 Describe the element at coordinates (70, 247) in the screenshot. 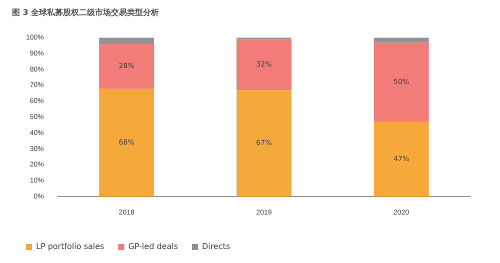

I see `legend-label: LP portfolio sales` at that location.